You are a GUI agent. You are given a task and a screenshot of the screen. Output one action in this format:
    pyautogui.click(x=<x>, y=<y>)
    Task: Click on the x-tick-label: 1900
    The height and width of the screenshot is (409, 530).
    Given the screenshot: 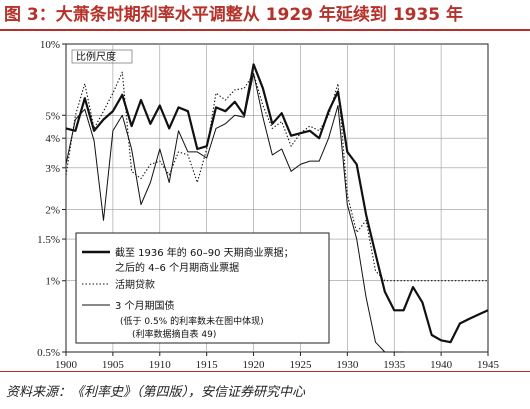 What is the action you would take?
    pyautogui.click(x=66, y=365)
    